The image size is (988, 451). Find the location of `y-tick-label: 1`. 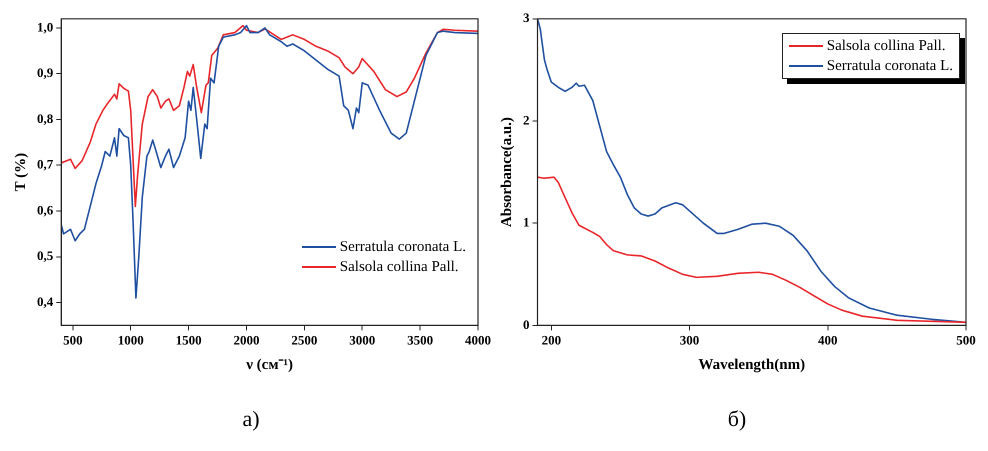

y-tick-label: 1 is located at coordinates (526, 222).